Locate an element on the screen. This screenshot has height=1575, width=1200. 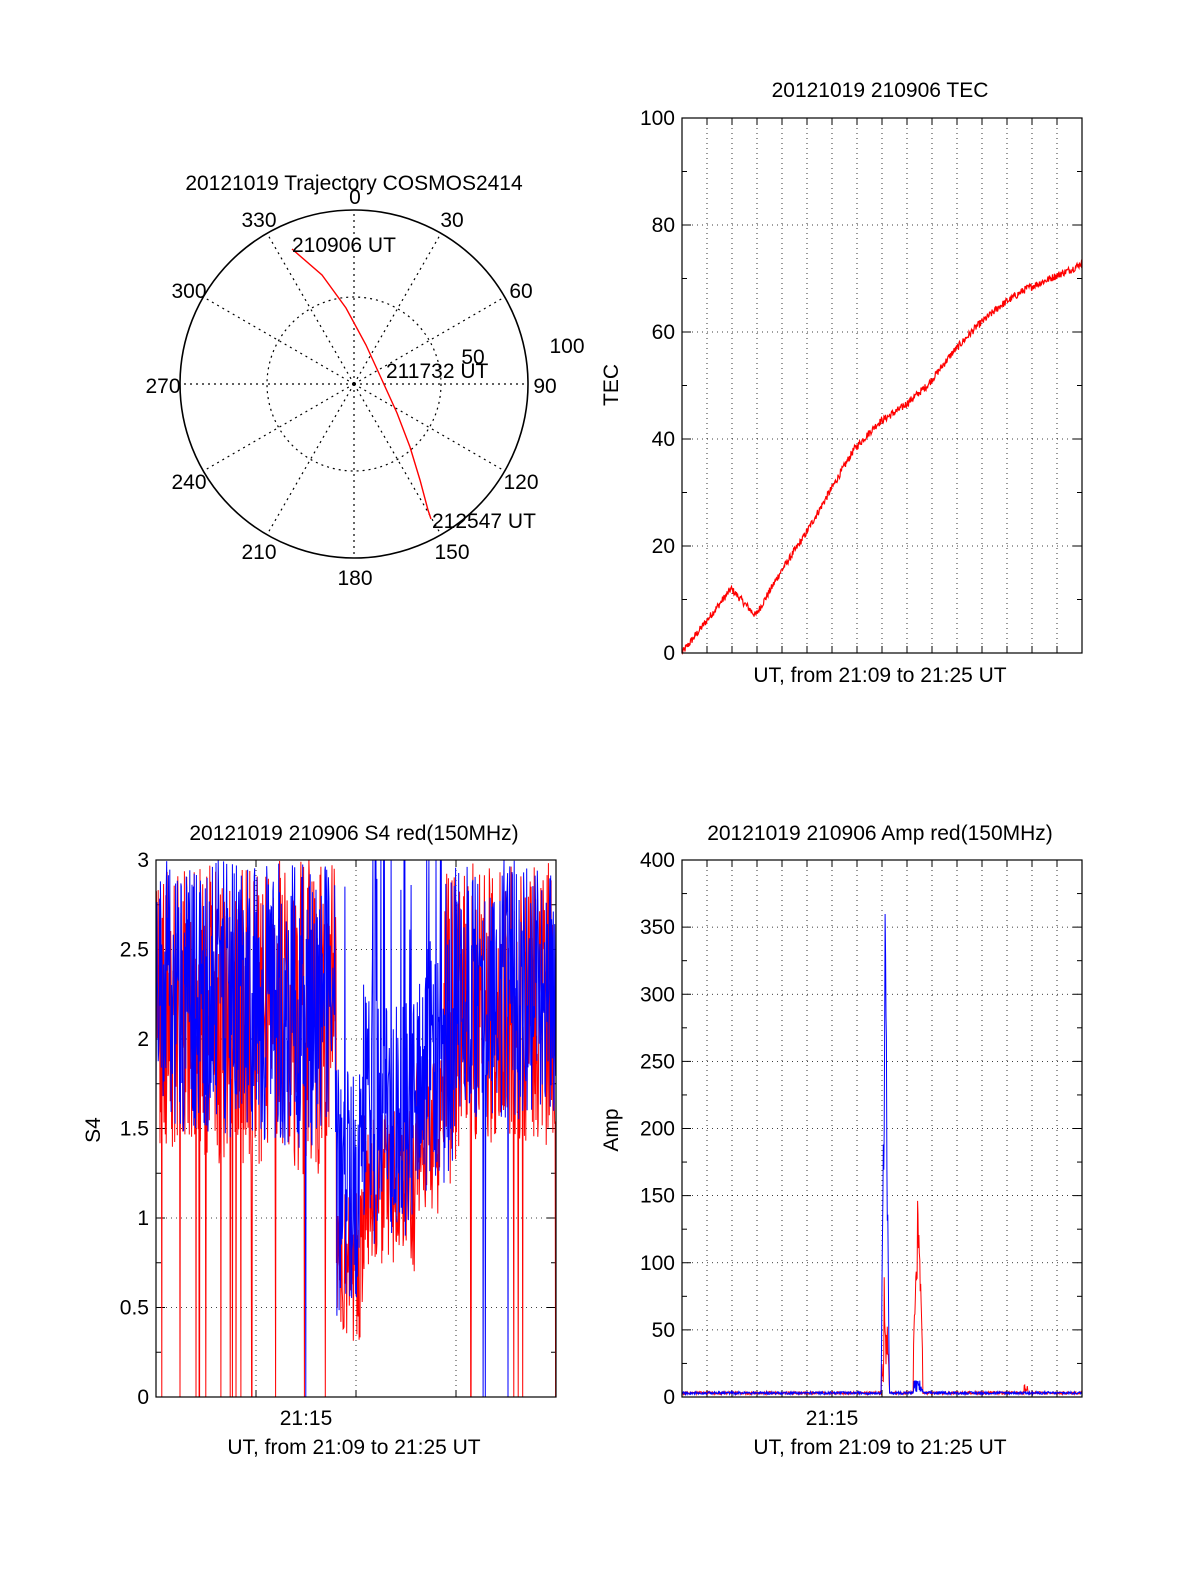
polar-angle-label: 240 is located at coordinates (188, 482).